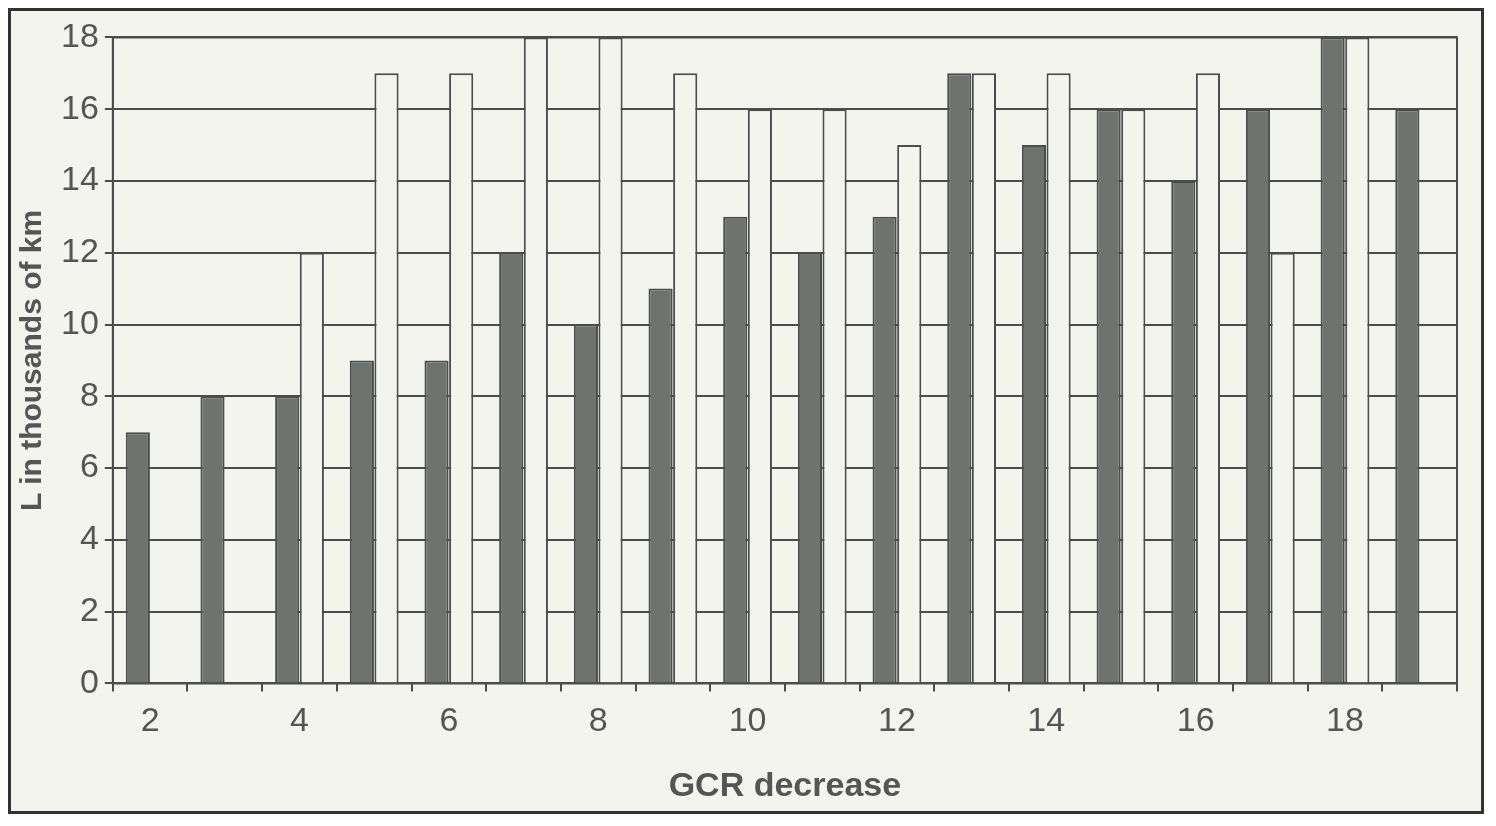 Image resolution: width=1496 pixels, height=826 pixels. I want to click on x-tick-label: 10, so click(747, 719).